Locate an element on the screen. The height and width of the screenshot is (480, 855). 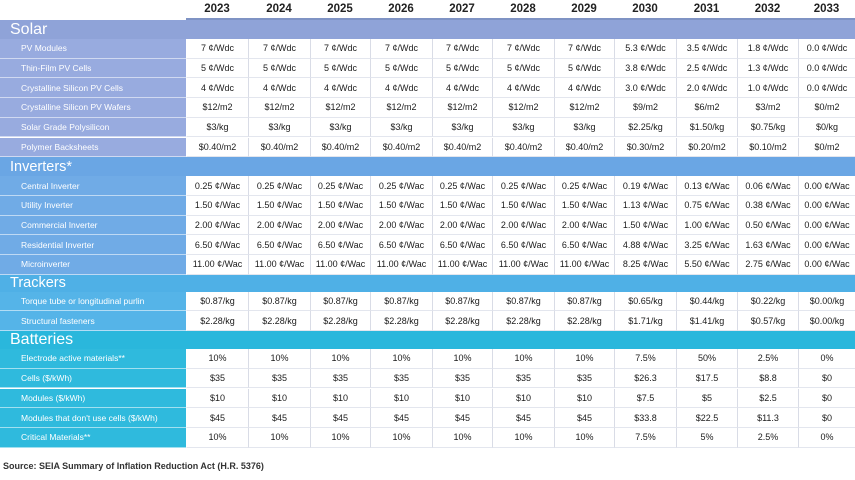
section-header: Batteries is located at coordinates (427, 340).